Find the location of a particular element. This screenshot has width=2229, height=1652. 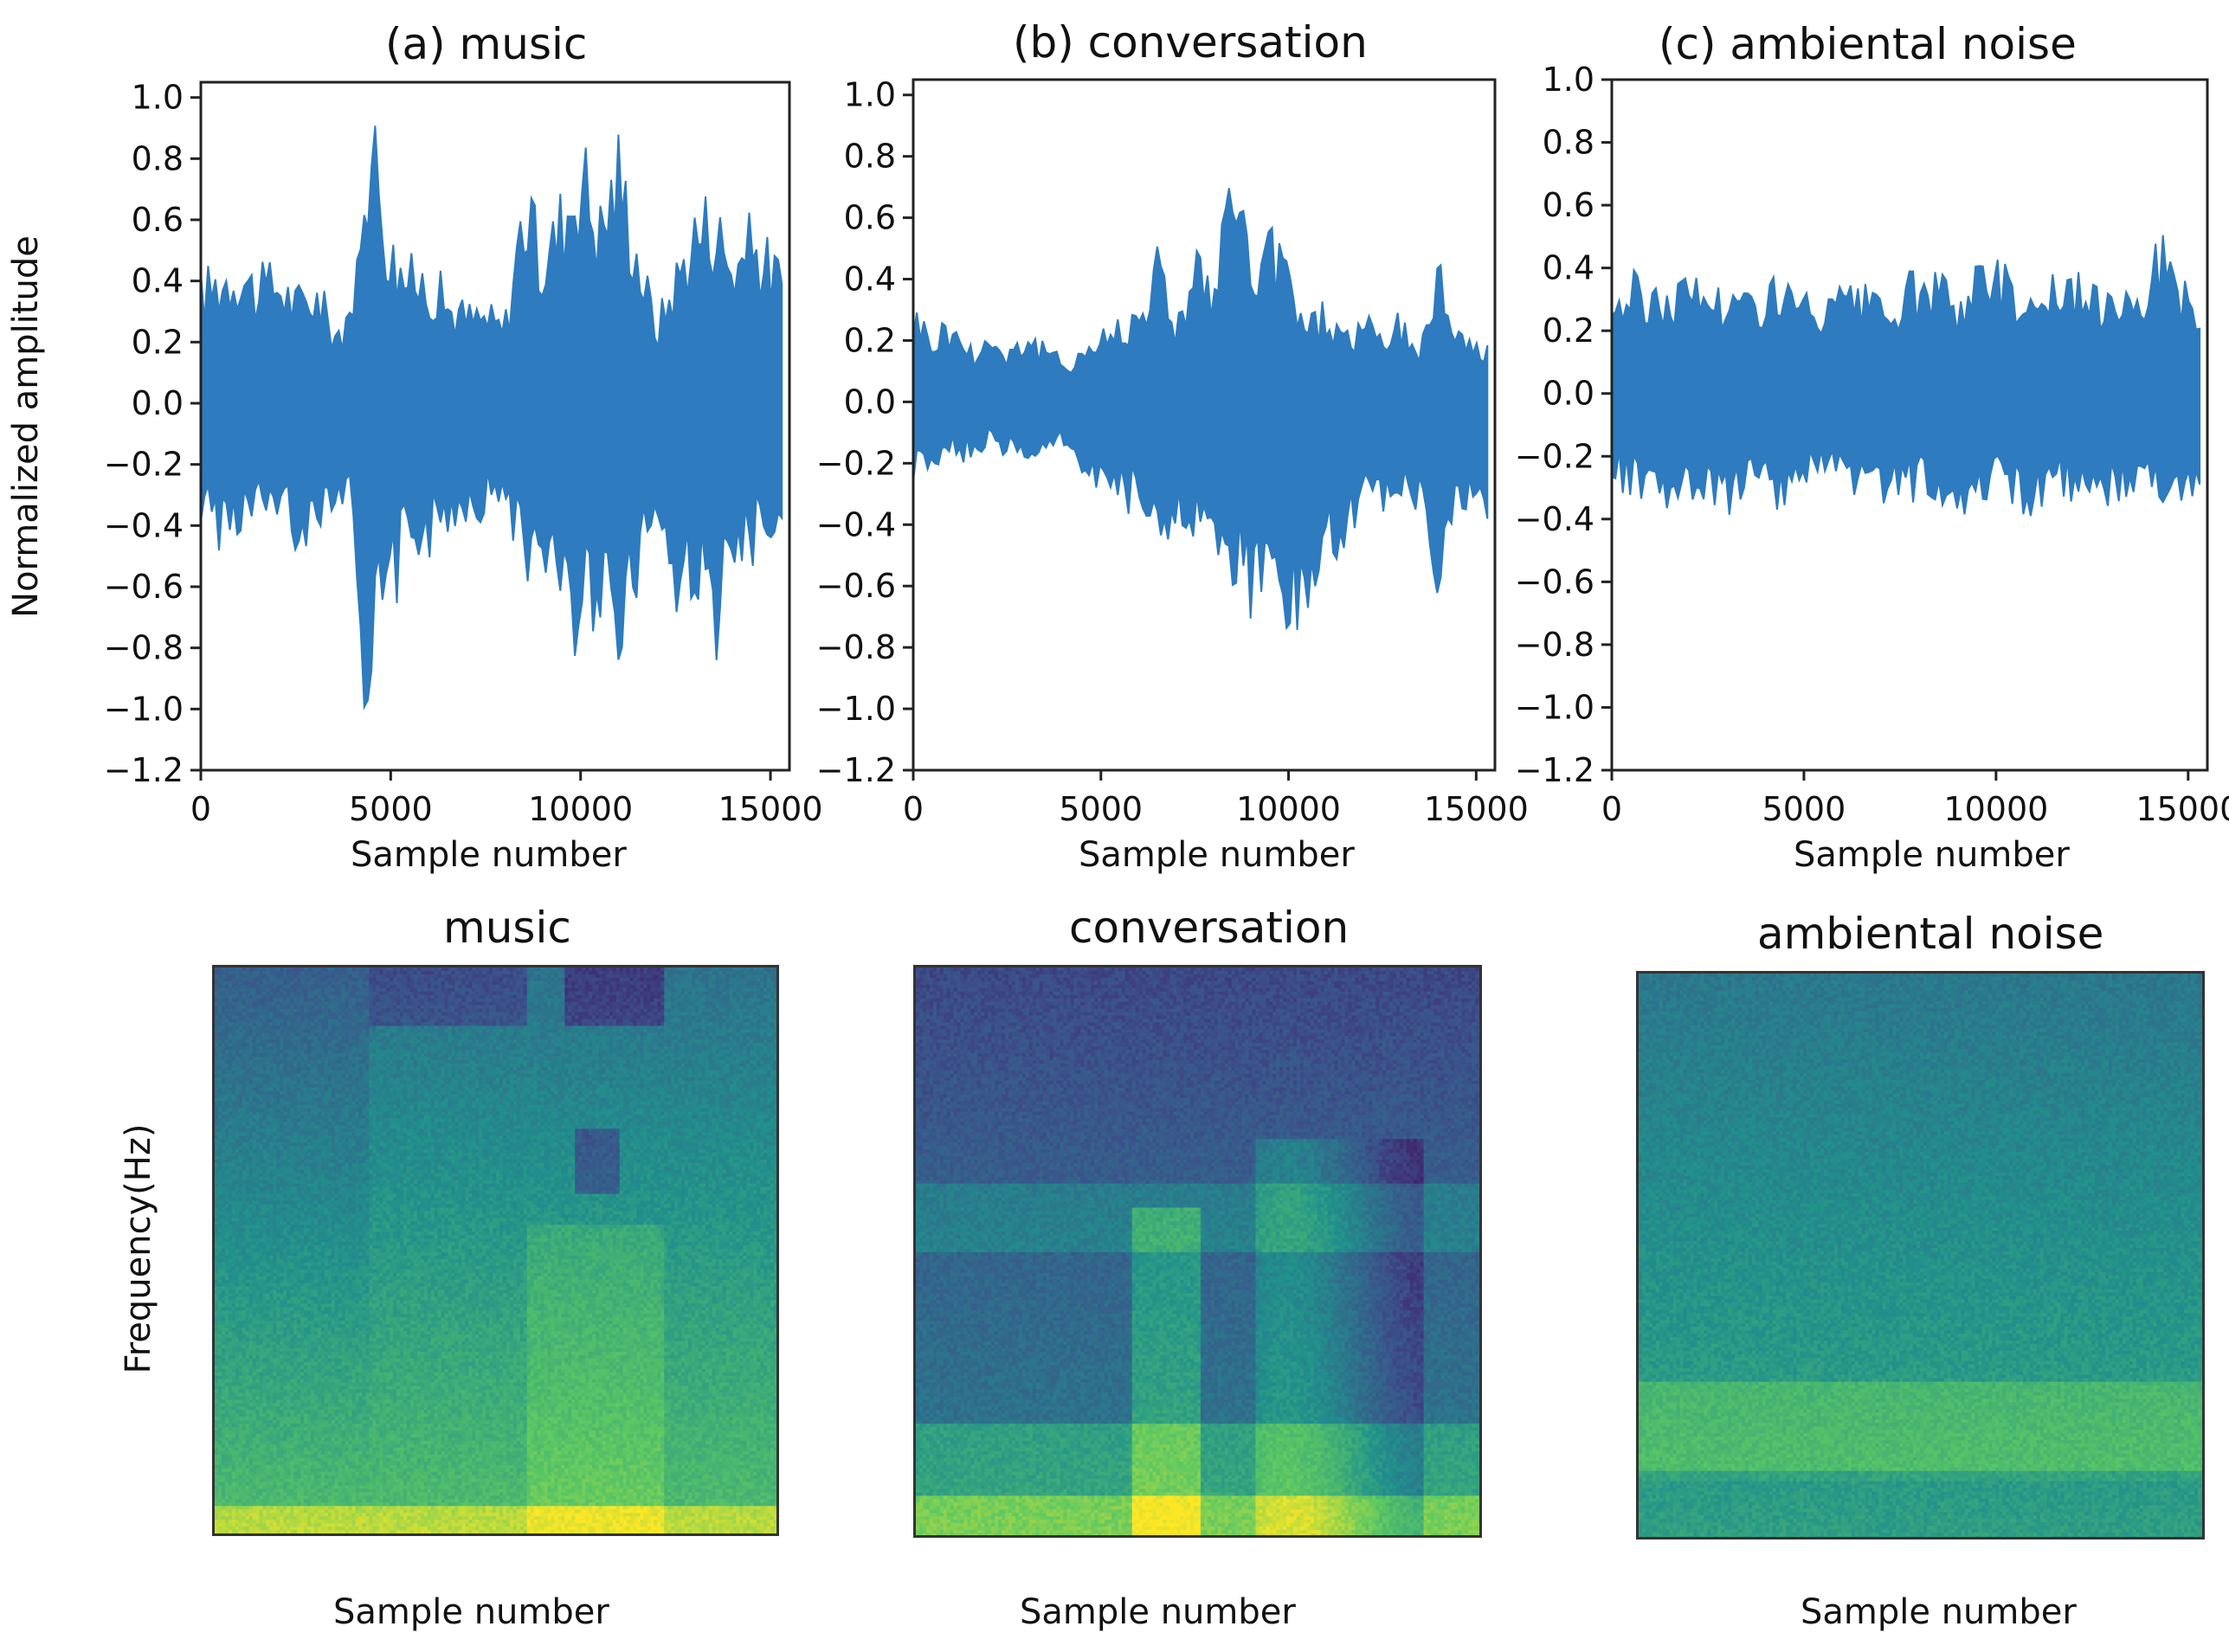

spec-conversation-heatmap is located at coordinates (1197, 1251).